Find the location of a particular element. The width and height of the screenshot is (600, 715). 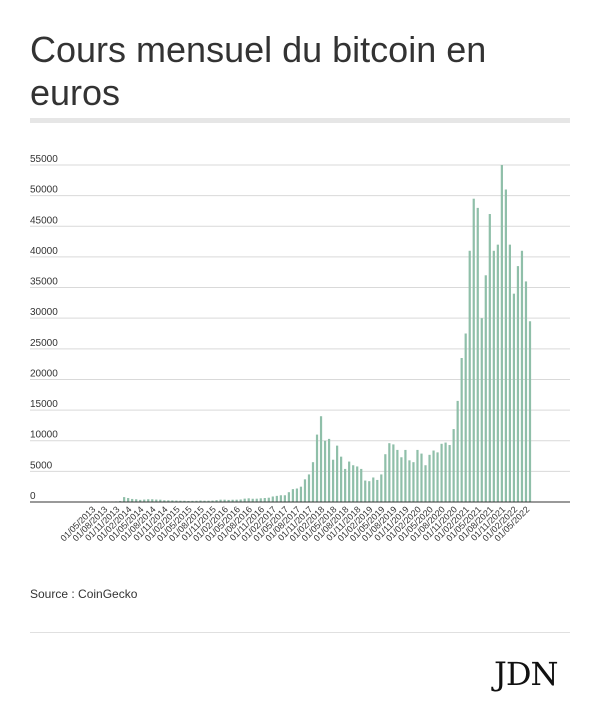

y-tick-label: 30000 is located at coordinates (44, 312).